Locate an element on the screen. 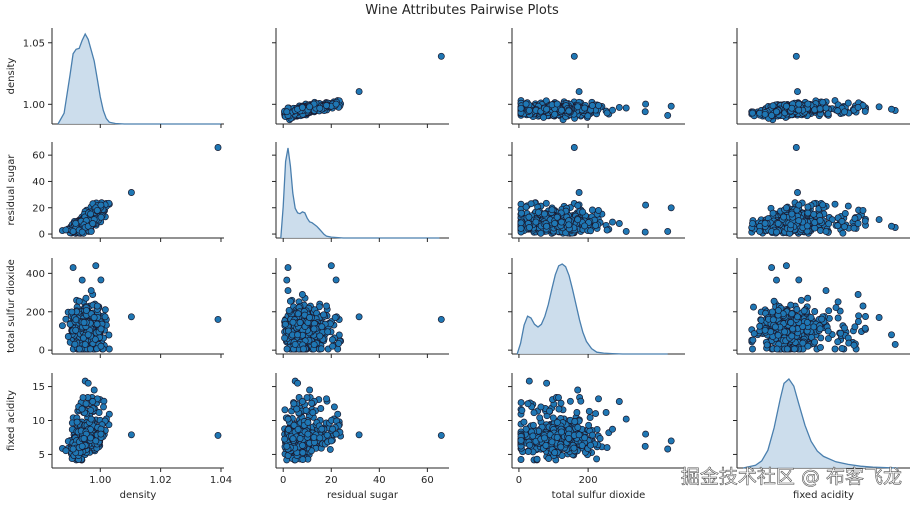 This screenshot has width=919, height=506. panel-density-vs-total-sulfur-dioxide is located at coordinates (596, 78).